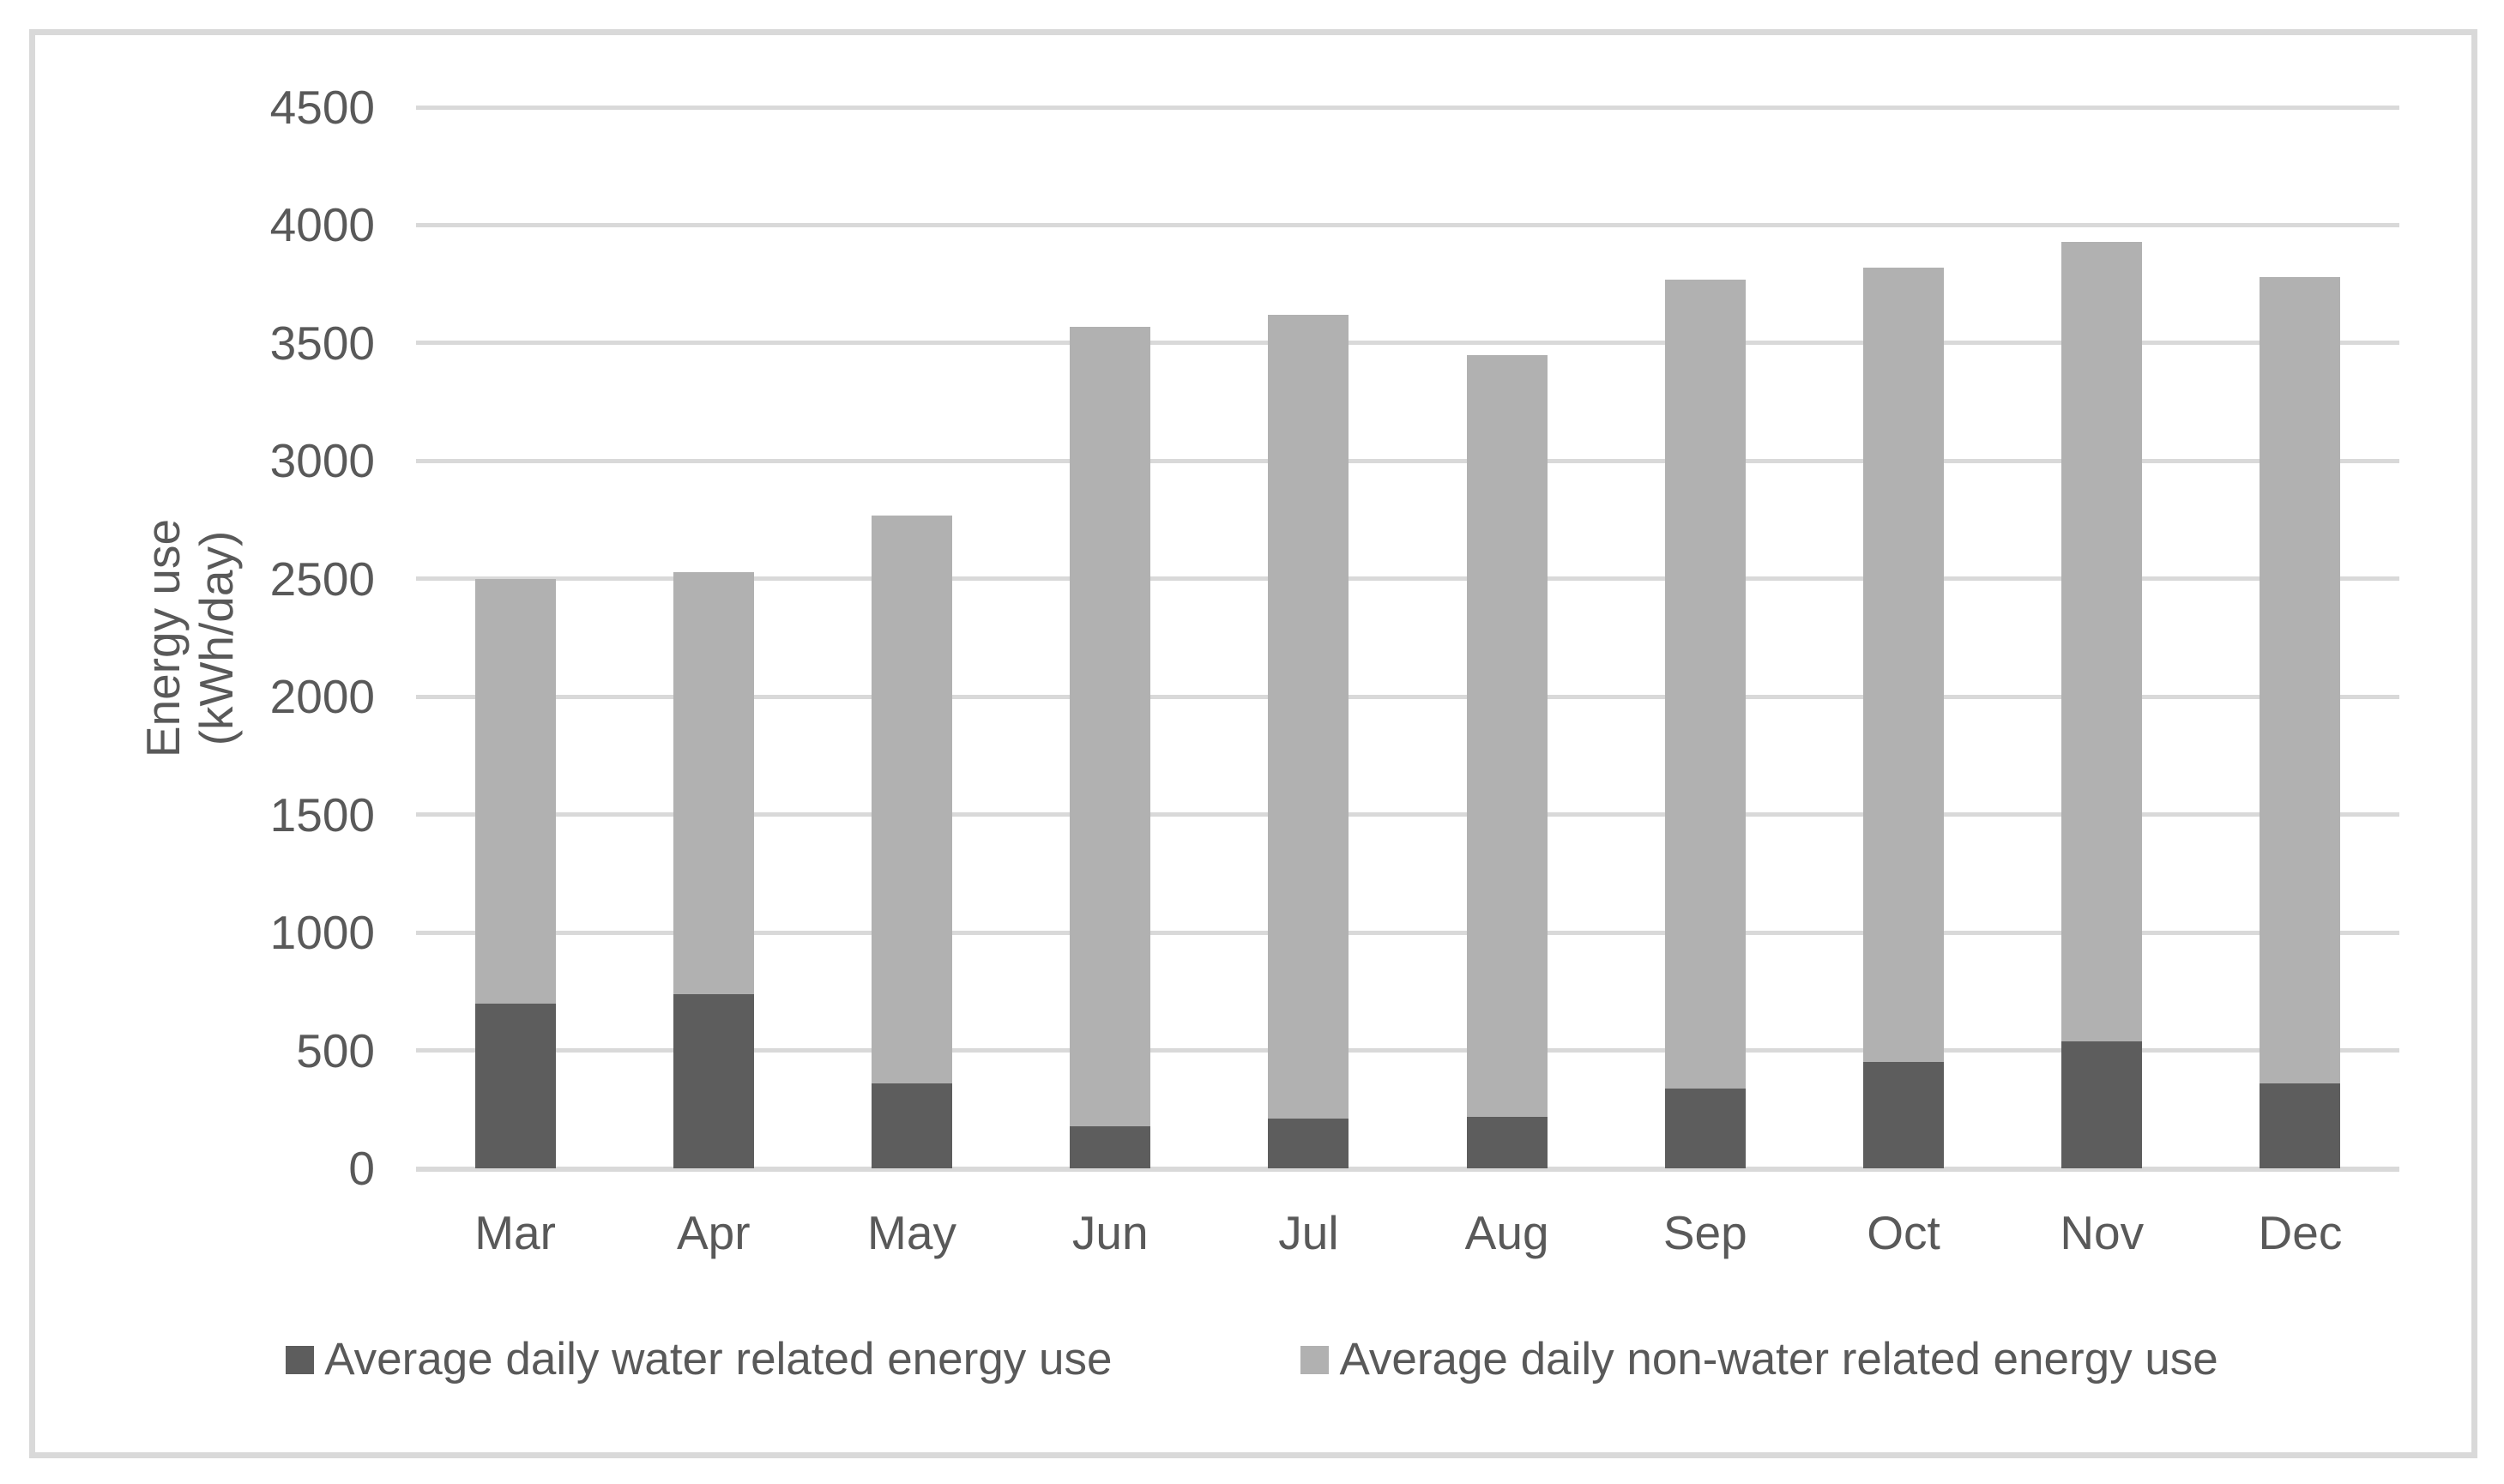 This screenshot has width=2504, height=1484. I want to click on bar-stack-oct, so click(1904, 717).